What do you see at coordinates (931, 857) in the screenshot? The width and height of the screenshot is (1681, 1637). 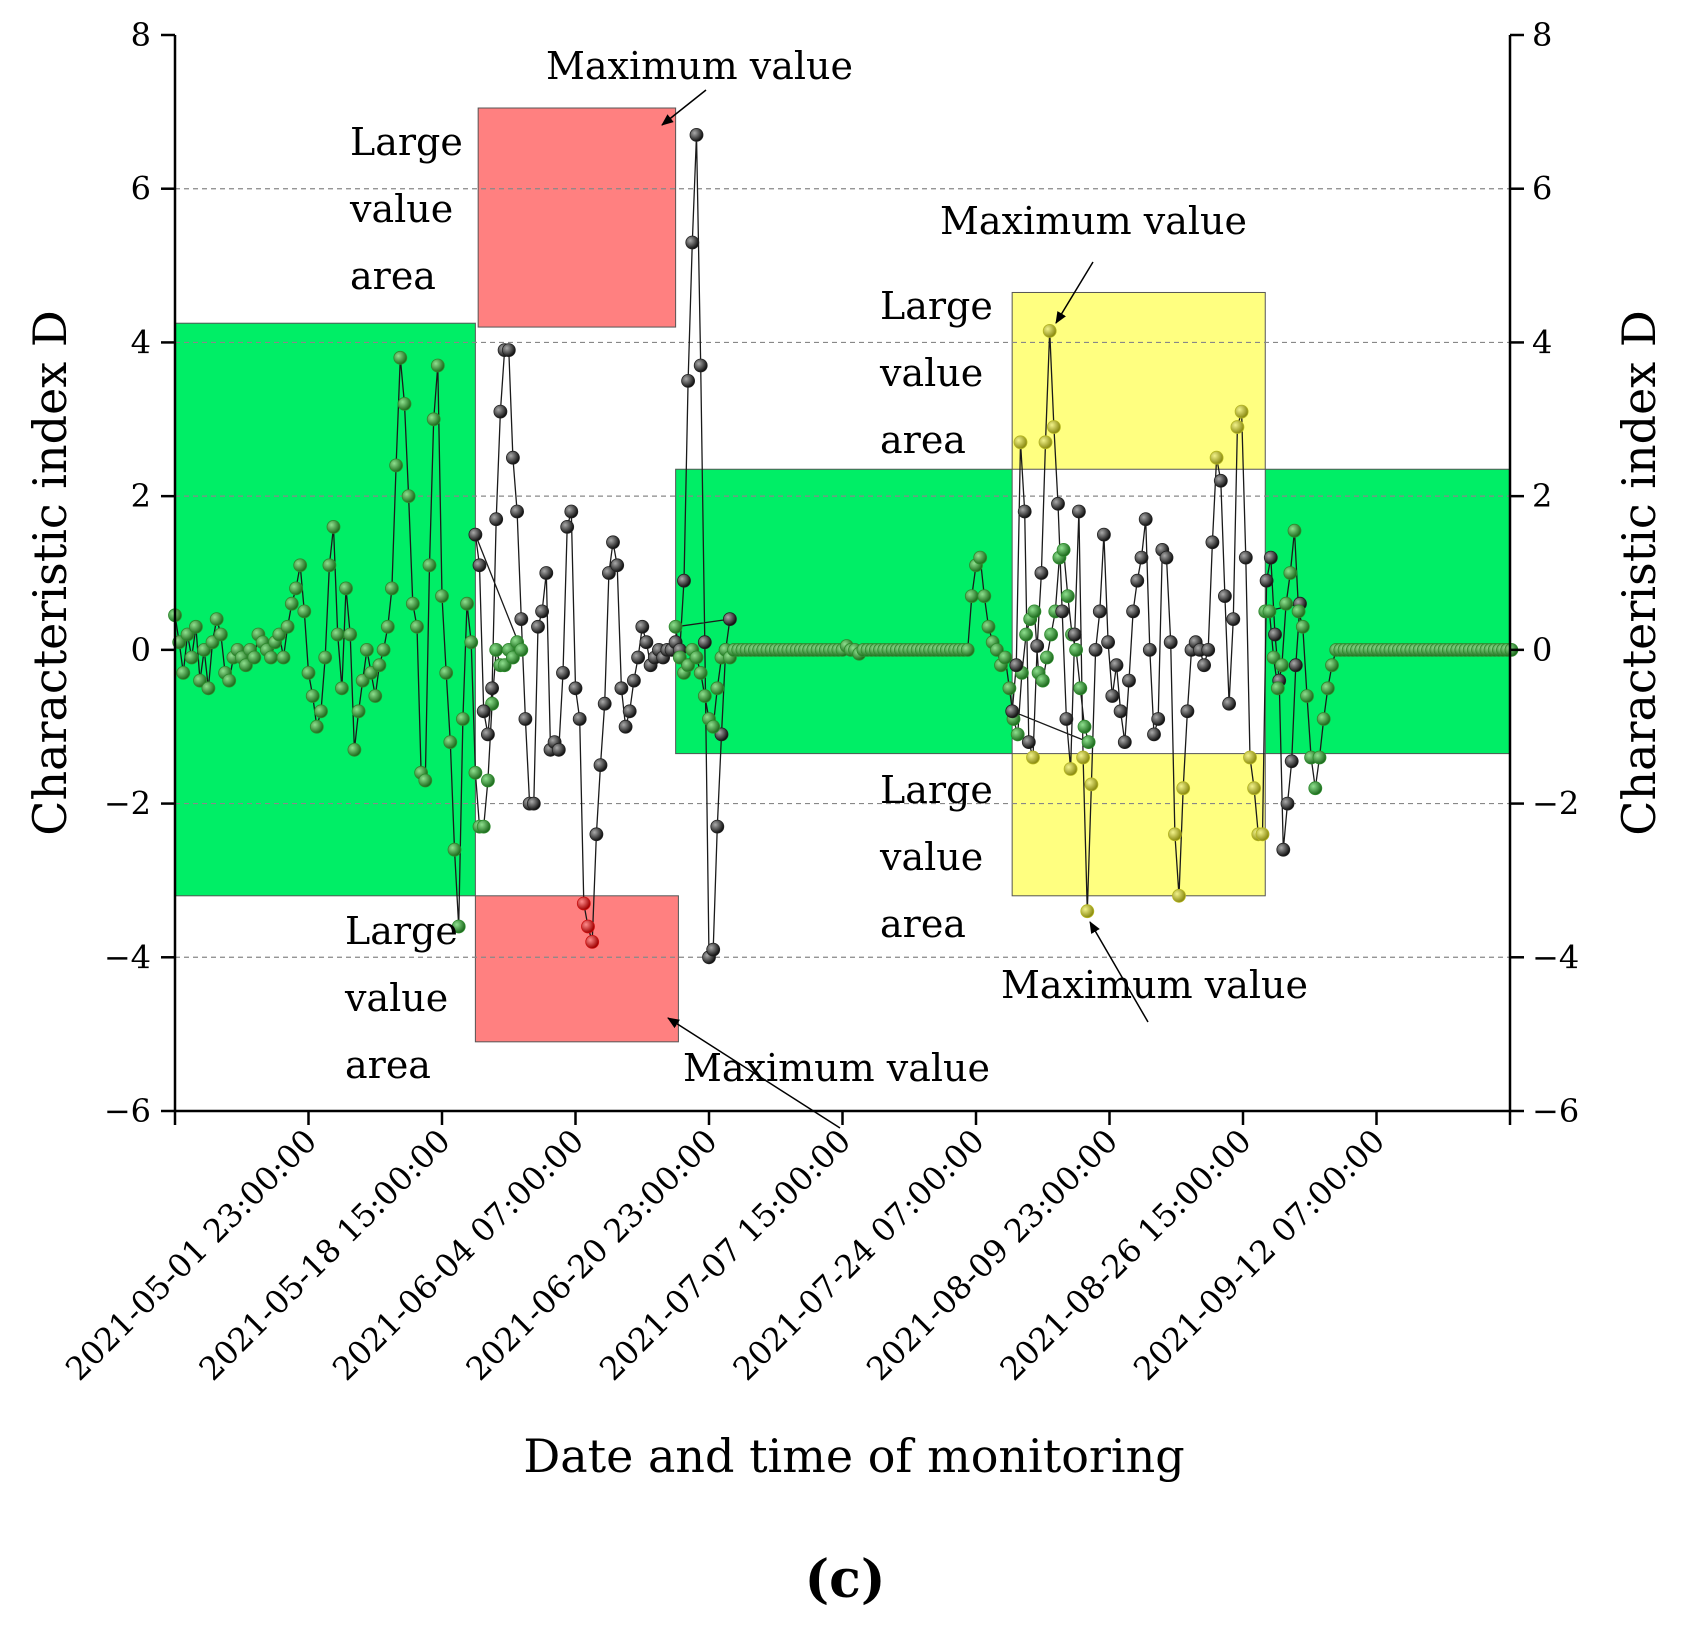 I see `annotation-bottom-right-area-line2: value` at bounding box center [931, 857].